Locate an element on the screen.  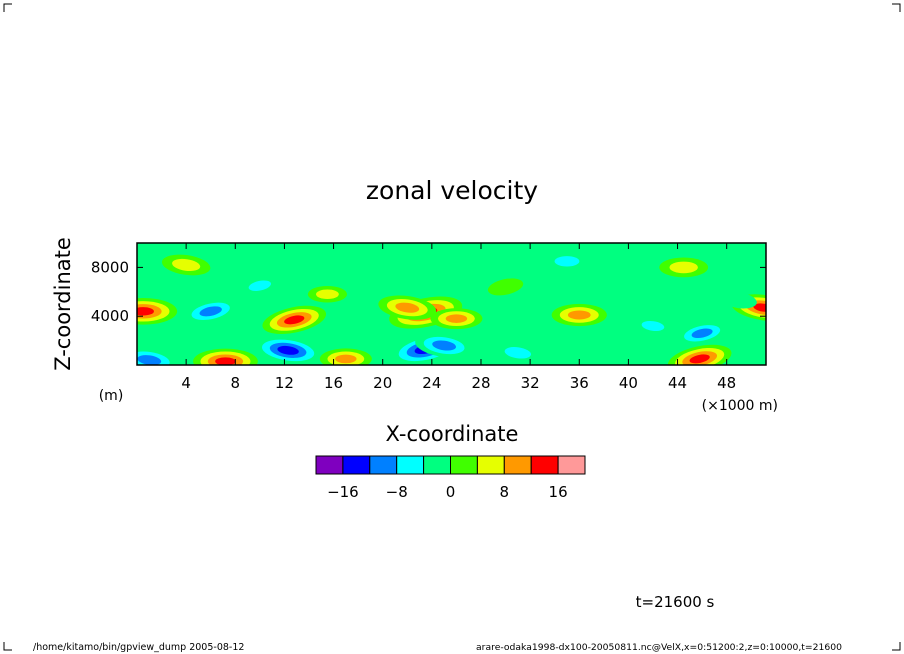
x-tick-label: 48 is located at coordinates (726, 383).